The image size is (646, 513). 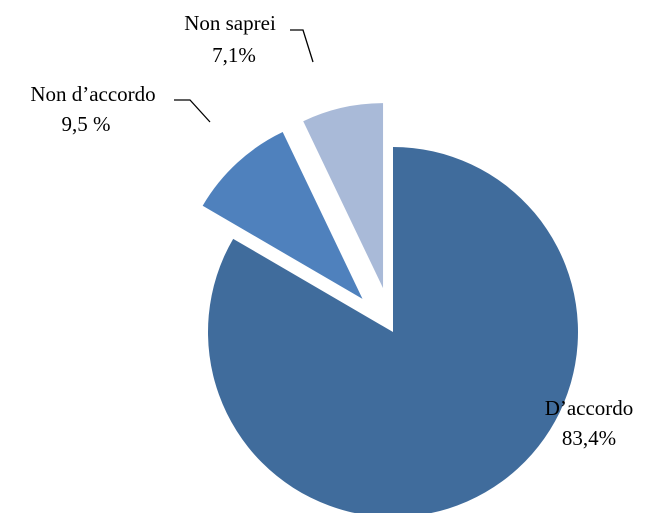 I want to click on leader-lines-layer, so click(x=244, y=76).